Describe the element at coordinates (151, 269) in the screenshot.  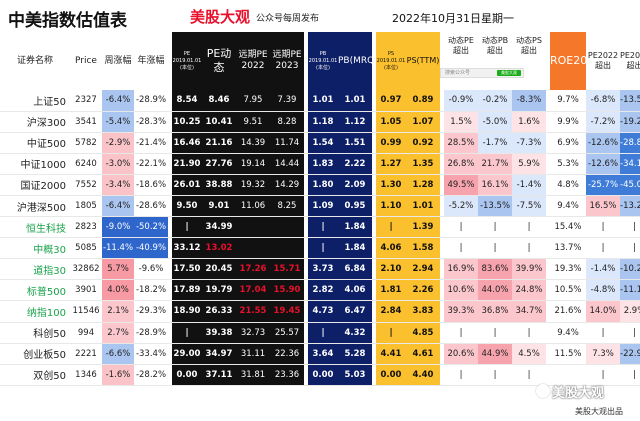
I see `cell-year: -9.6%` at that location.